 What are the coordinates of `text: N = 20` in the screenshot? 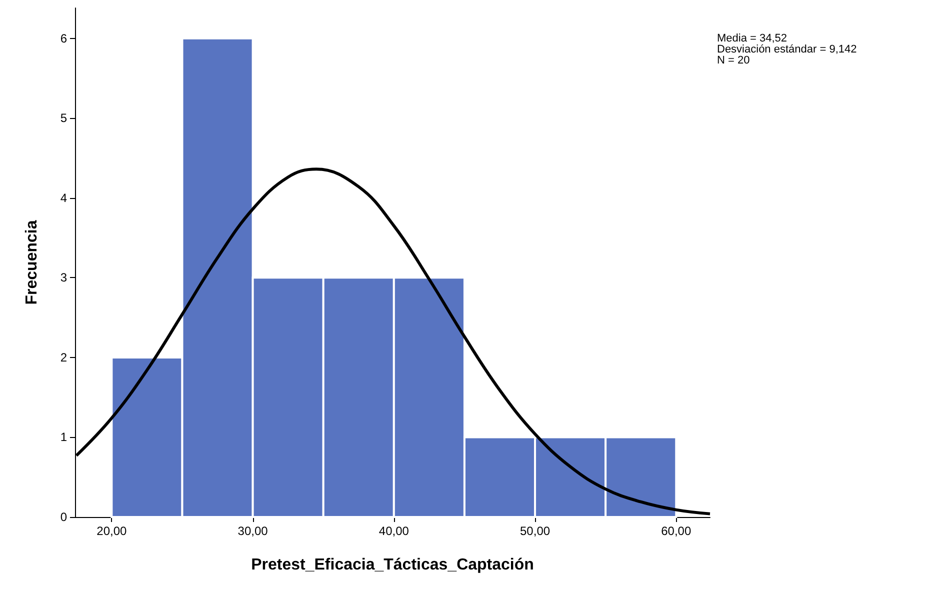 It's located at (733, 60).